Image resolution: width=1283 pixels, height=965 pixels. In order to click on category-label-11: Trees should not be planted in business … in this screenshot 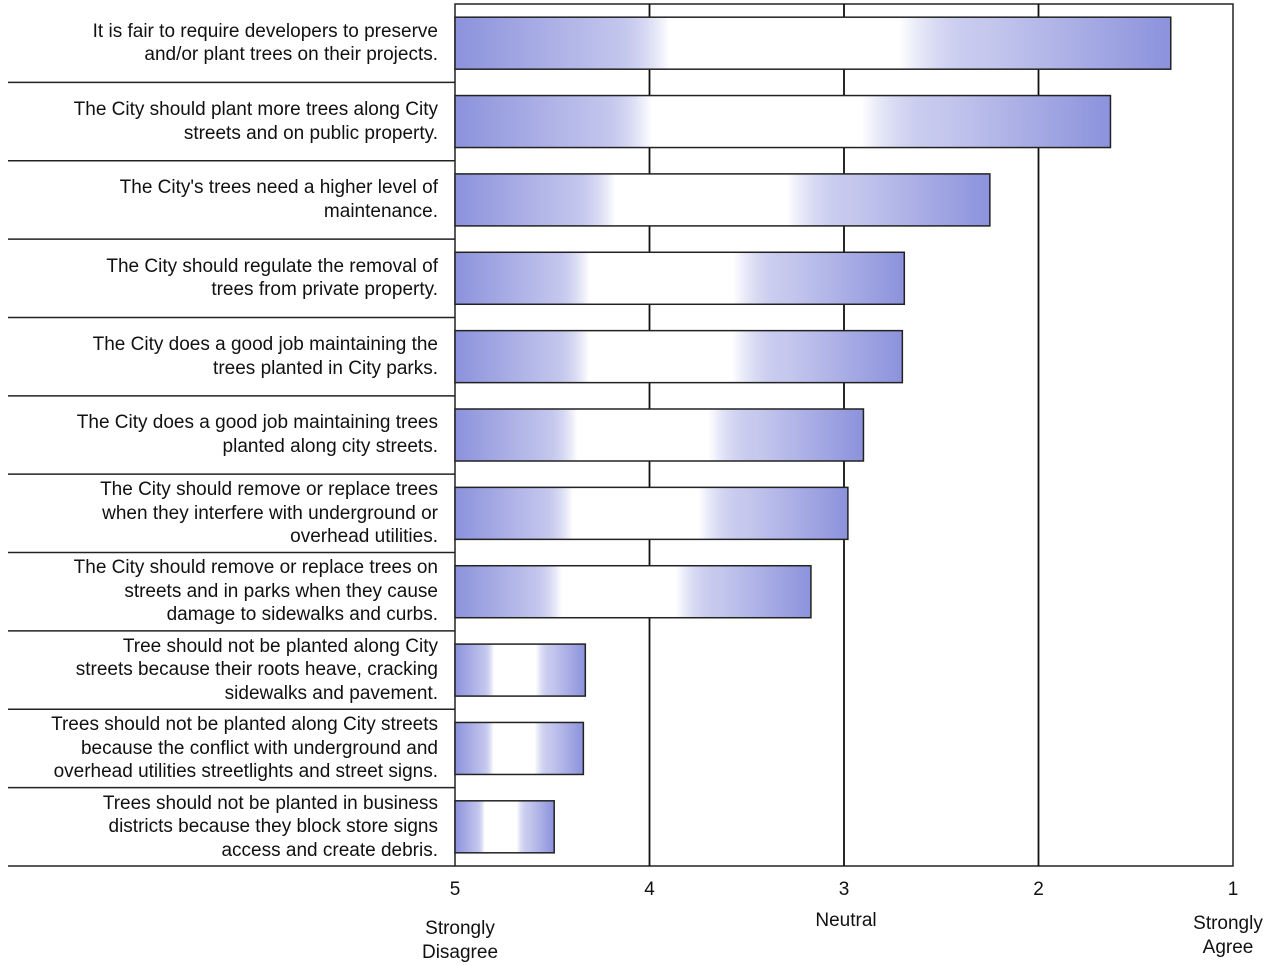, I will do `click(270, 826)`.